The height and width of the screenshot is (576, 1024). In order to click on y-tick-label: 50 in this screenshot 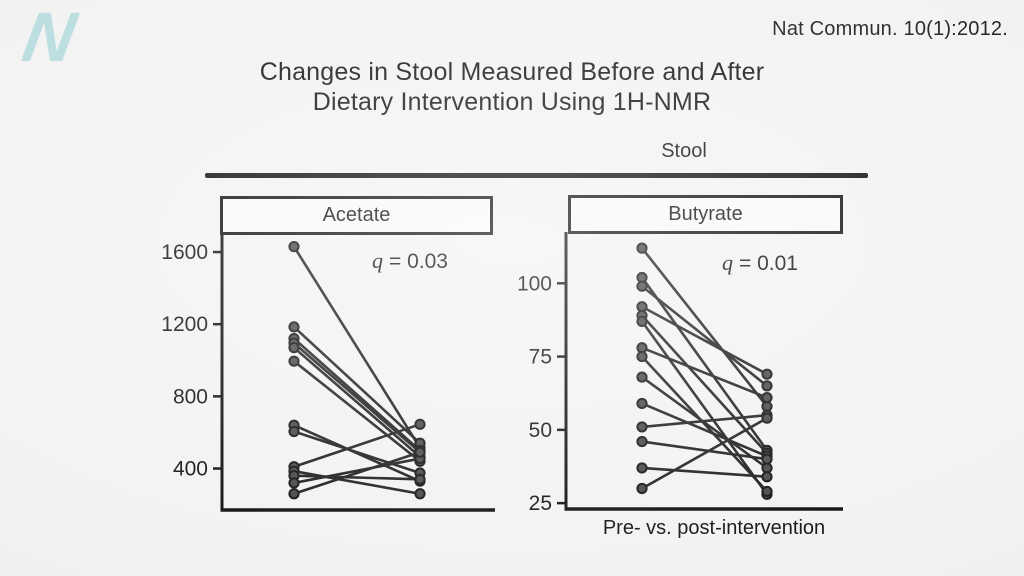, I will do `click(540, 430)`.